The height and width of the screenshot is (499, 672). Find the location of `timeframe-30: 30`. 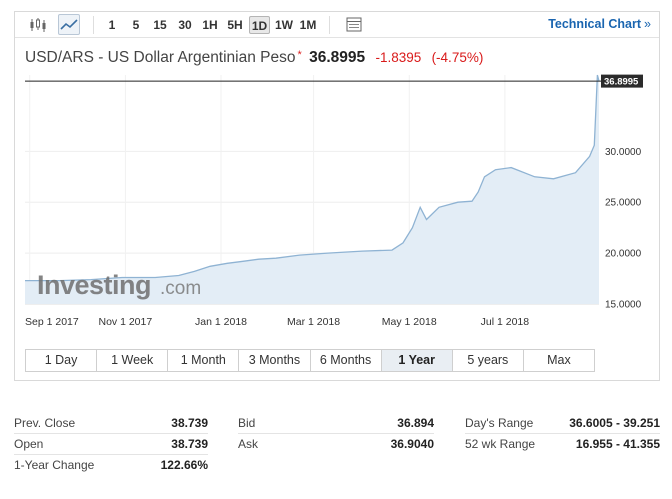

timeframe-30: 30 is located at coordinates (185, 25).